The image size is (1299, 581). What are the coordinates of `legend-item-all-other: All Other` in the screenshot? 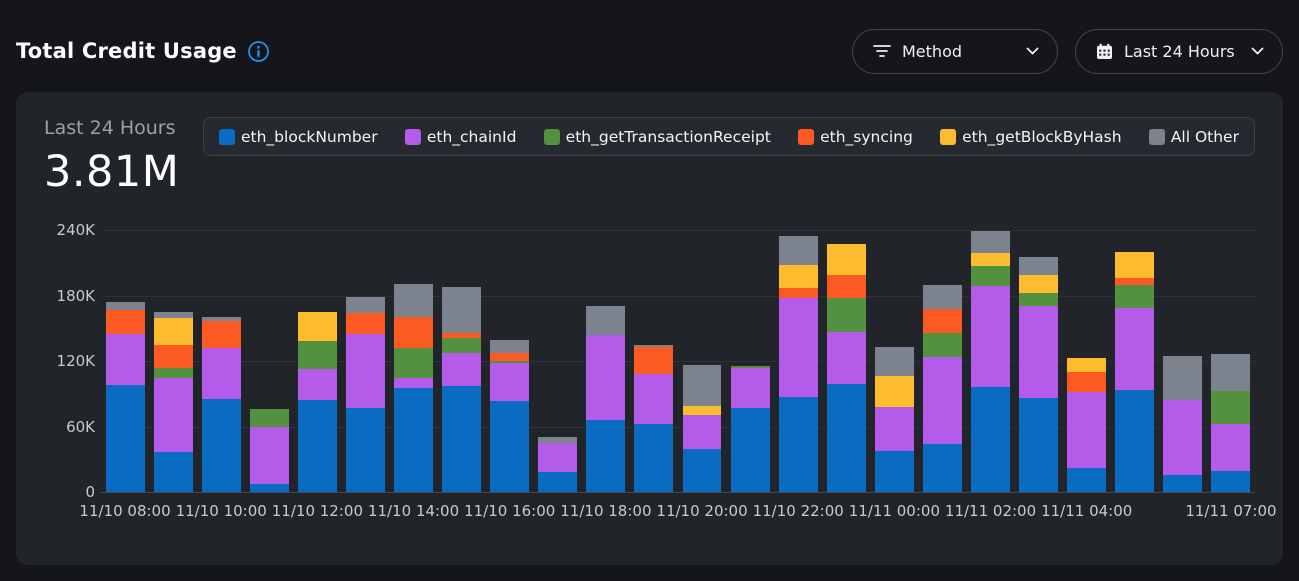 It's located at (1193, 137).